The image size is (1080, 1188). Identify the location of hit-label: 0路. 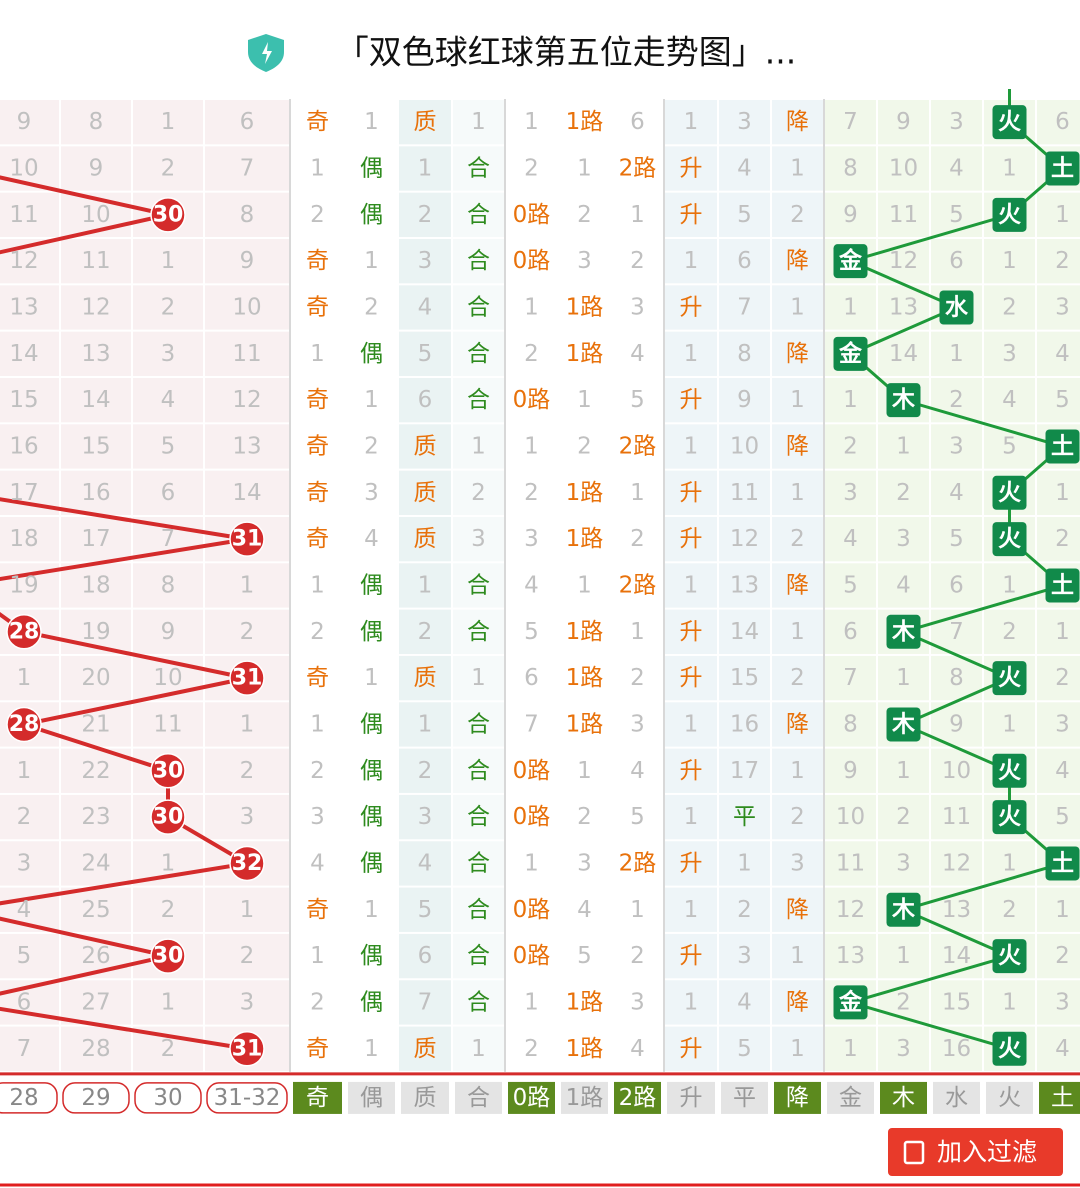
(532, 261).